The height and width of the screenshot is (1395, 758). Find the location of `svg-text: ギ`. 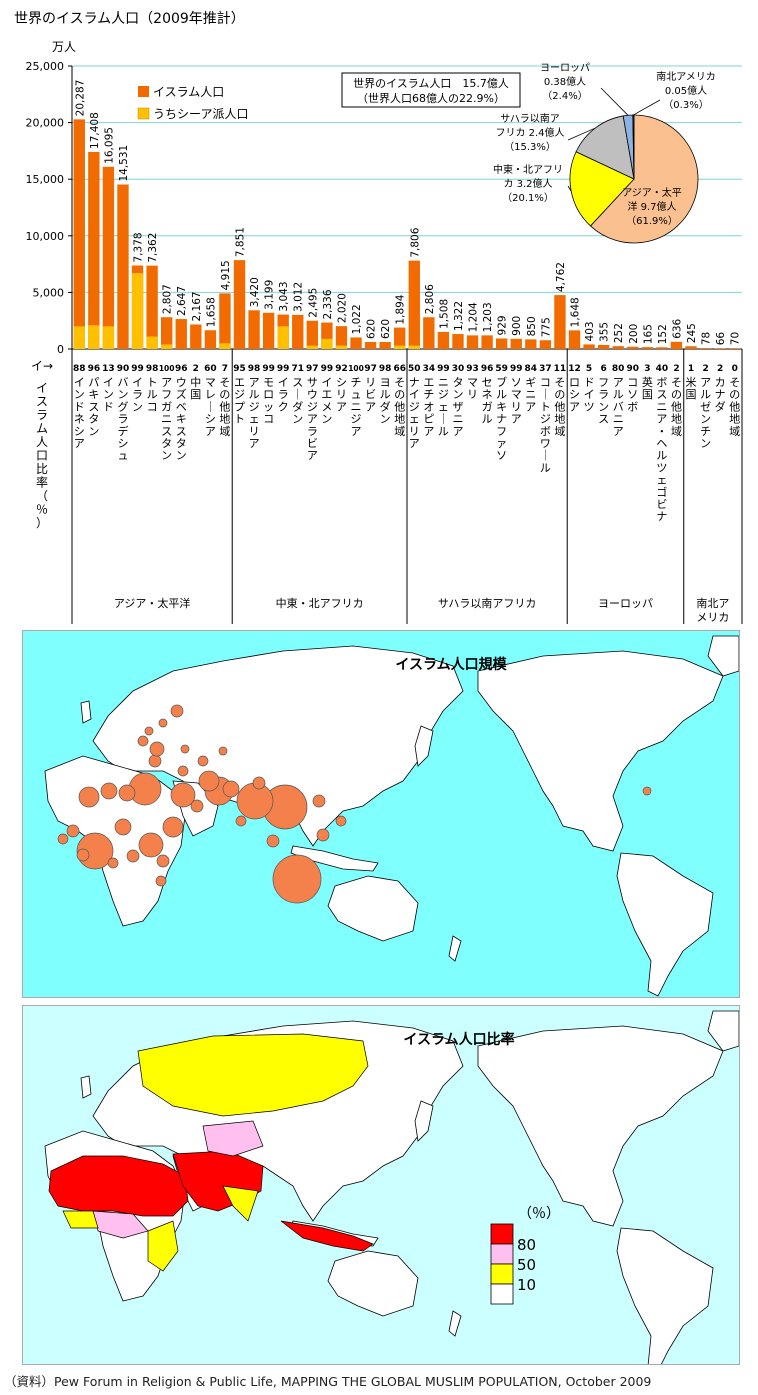

svg-text: ギ is located at coordinates (530, 382).